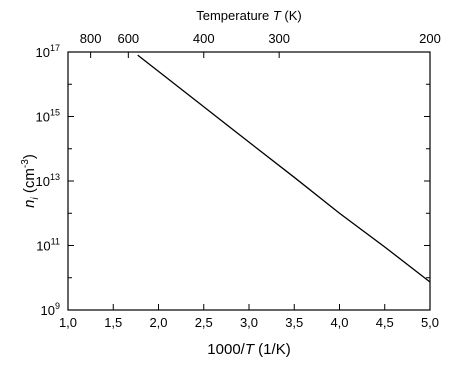  What do you see at coordinates (226, 349) in the screenshot?
I see `x-label-part: 1000/` at bounding box center [226, 349].